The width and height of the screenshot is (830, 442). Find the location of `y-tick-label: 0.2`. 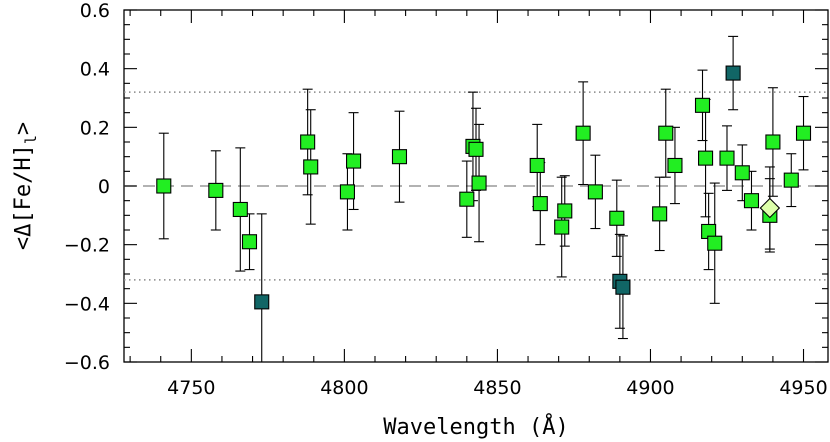

y-tick-label: 0.2 is located at coordinates (95, 128).